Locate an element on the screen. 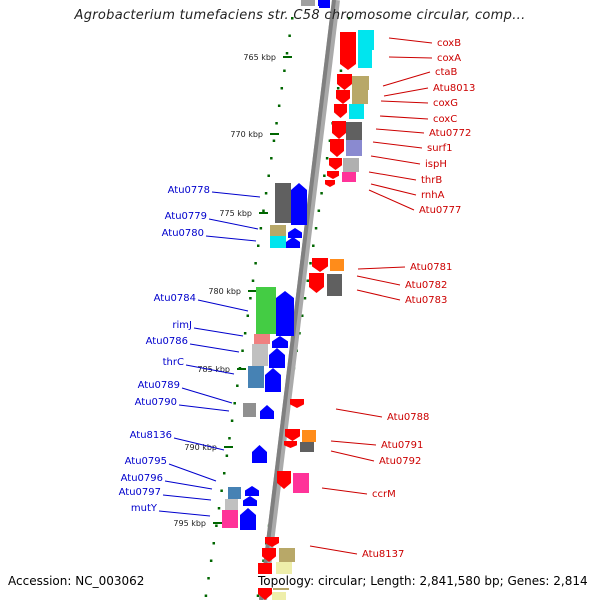  gene-label: coxC is located at coordinates (445, 119).